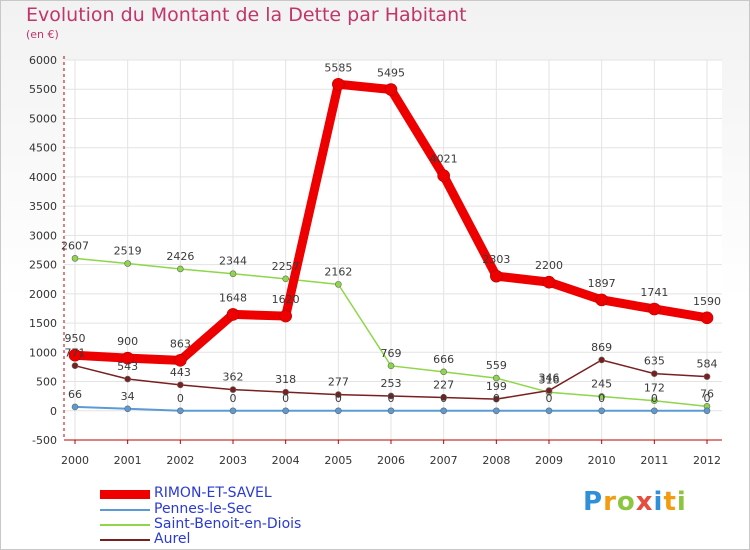  I want to click on data-label-saint-benoit: 2607, so click(75, 245).